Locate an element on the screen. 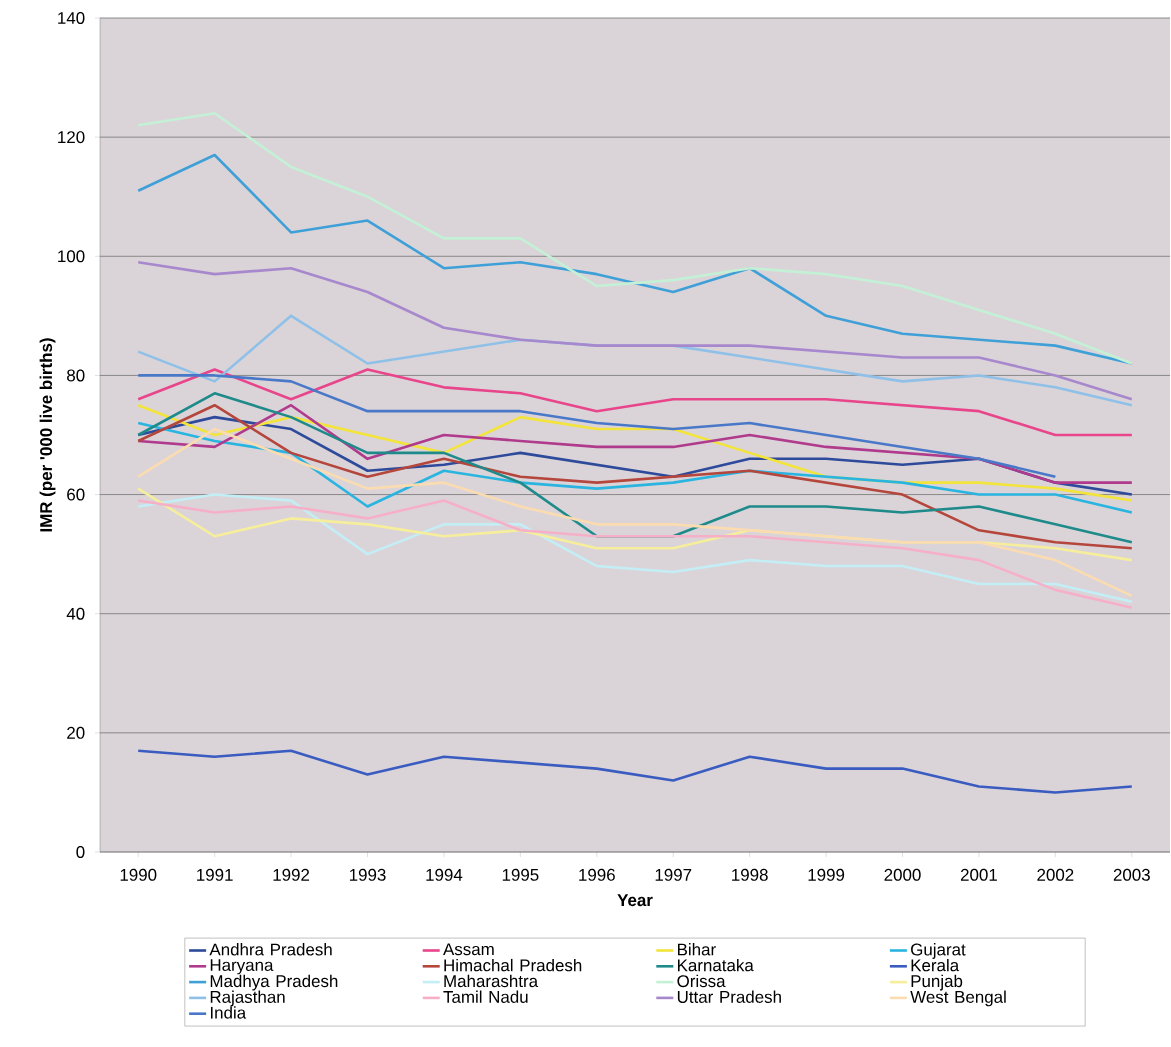 This screenshot has width=1171, height=1047. legend-label: India is located at coordinates (228, 1012).